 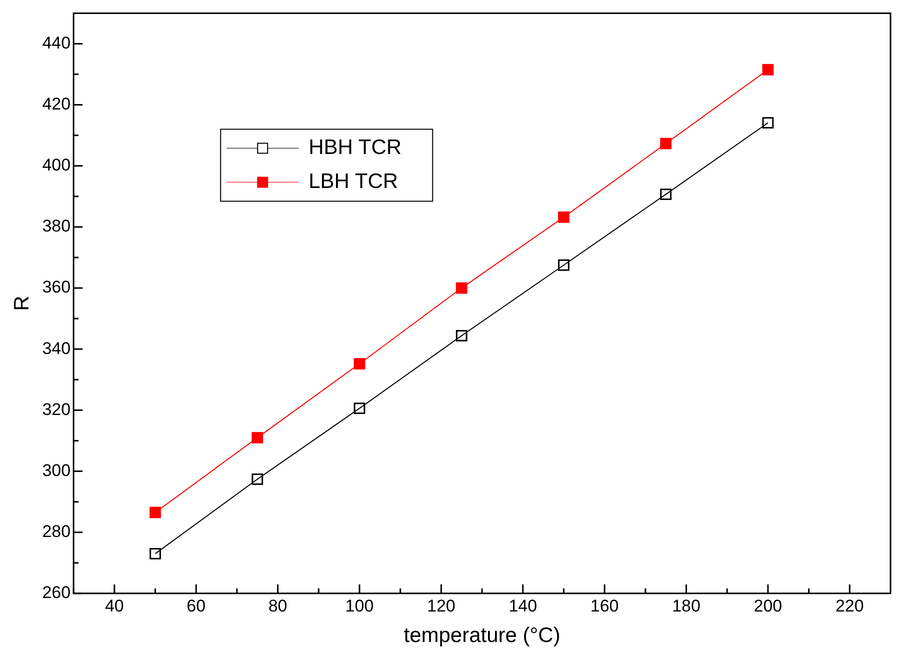 What do you see at coordinates (849, 606) in the screenshot?
I see `x-tick-label: 220` at bounding box center [849, 606].